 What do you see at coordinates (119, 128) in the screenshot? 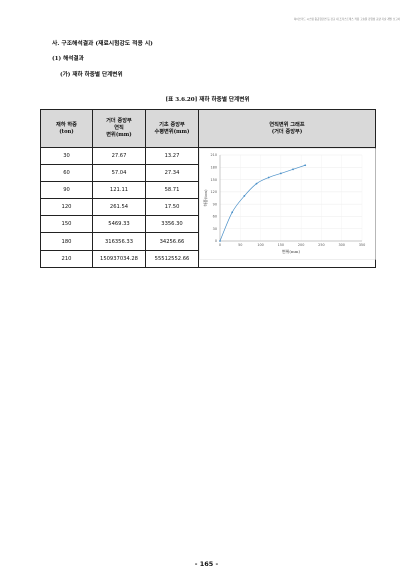
I see `header-vertical-displacement: 거더 중앙부 연직 변위(mm)` at bounding box center [119, 128].